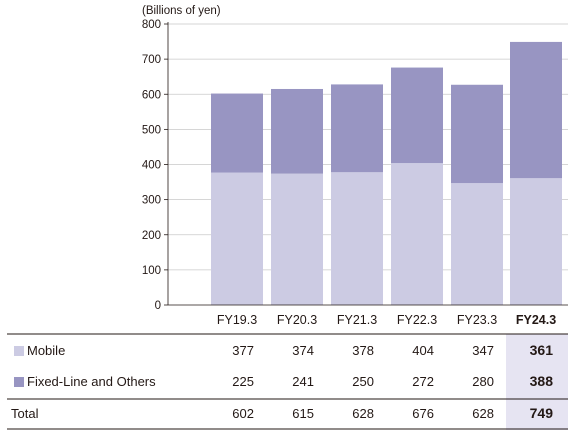 The width and height of the screenshot is (570, 435). Describe the element at coordinates (423, 350) in the screenshot. I see `table-cell: 404` at that location.